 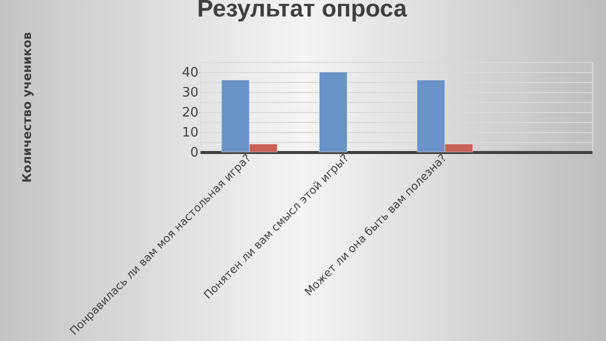 I want to click on chart-title: Результат опроса, so click(x=302, y=11).